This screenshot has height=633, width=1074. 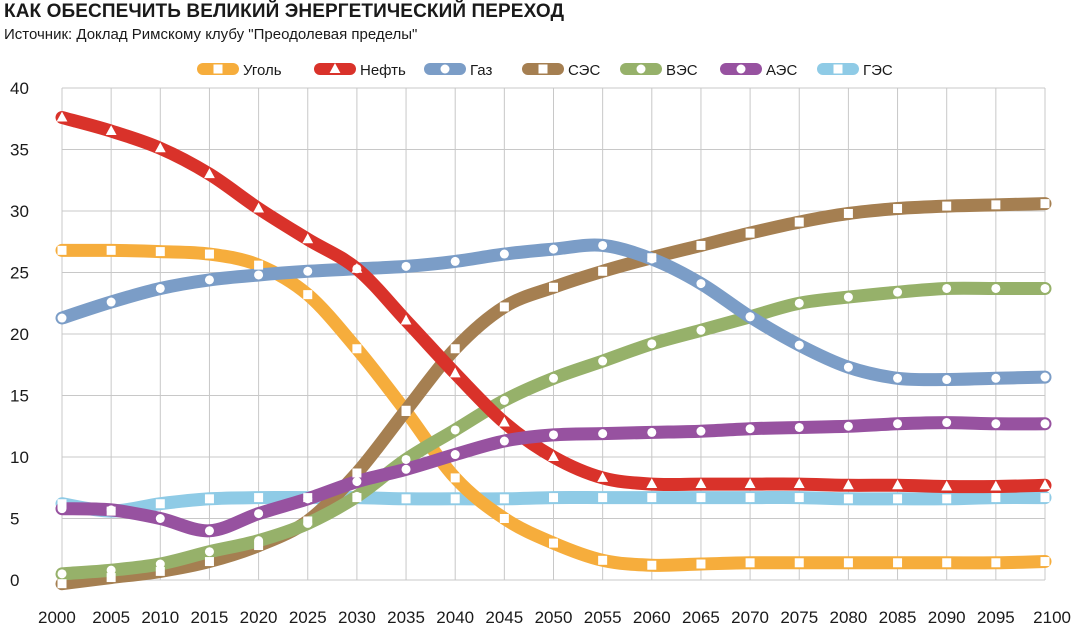 What do you see at coordinates (701, 617) in the screenshot?
I see `x-tick-label: 2065` at bounding box center [701, 617].